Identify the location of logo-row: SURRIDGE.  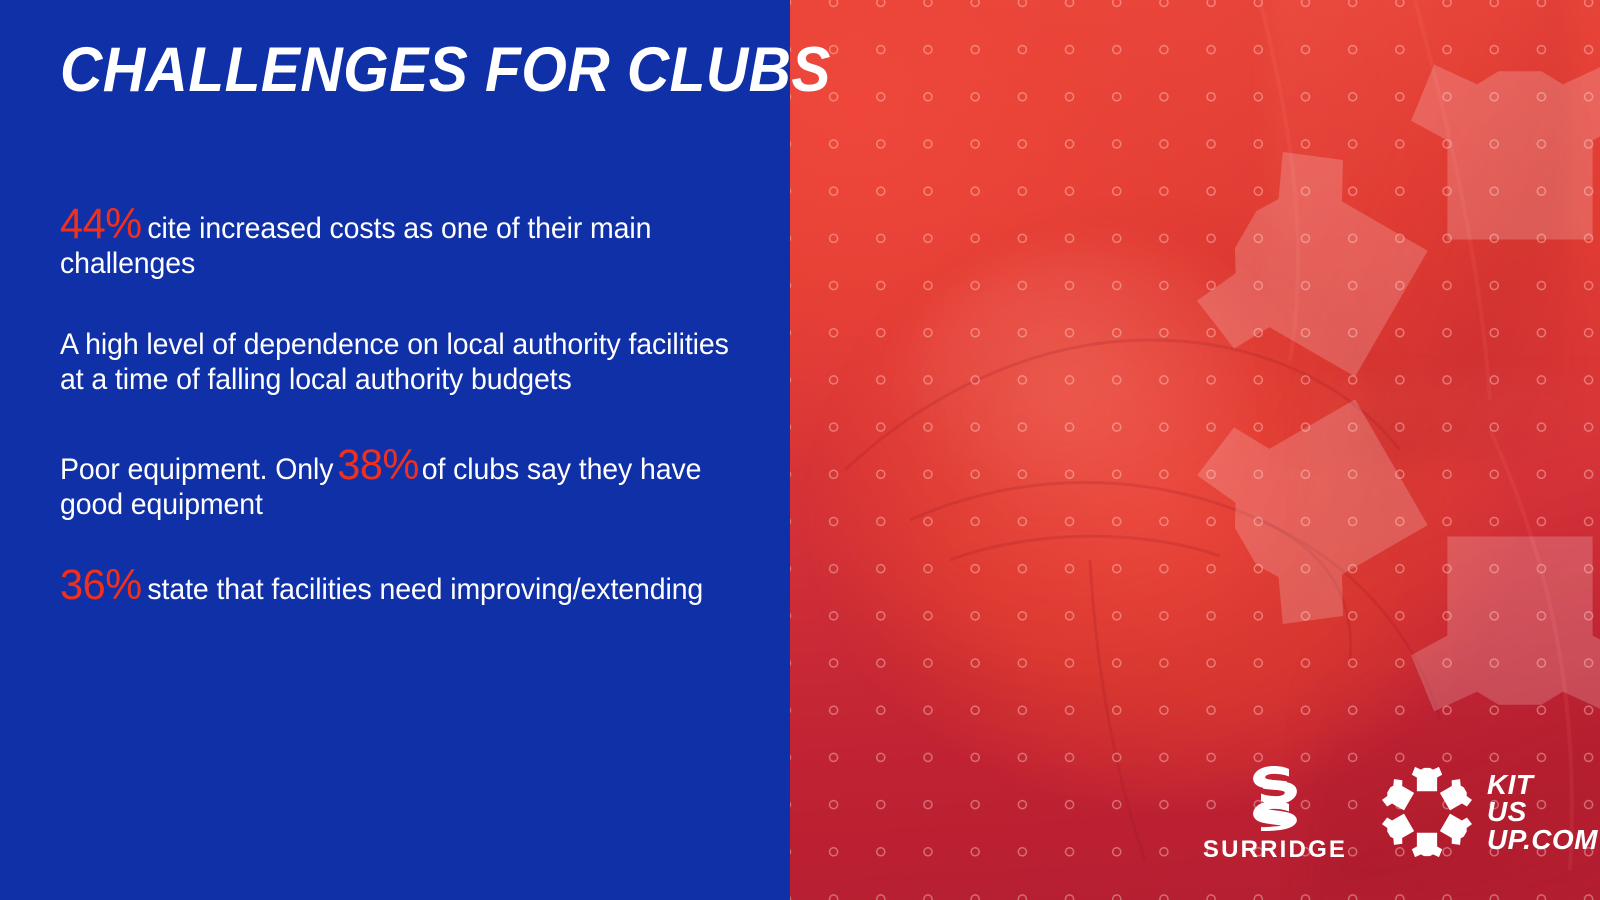
(1400, 807).